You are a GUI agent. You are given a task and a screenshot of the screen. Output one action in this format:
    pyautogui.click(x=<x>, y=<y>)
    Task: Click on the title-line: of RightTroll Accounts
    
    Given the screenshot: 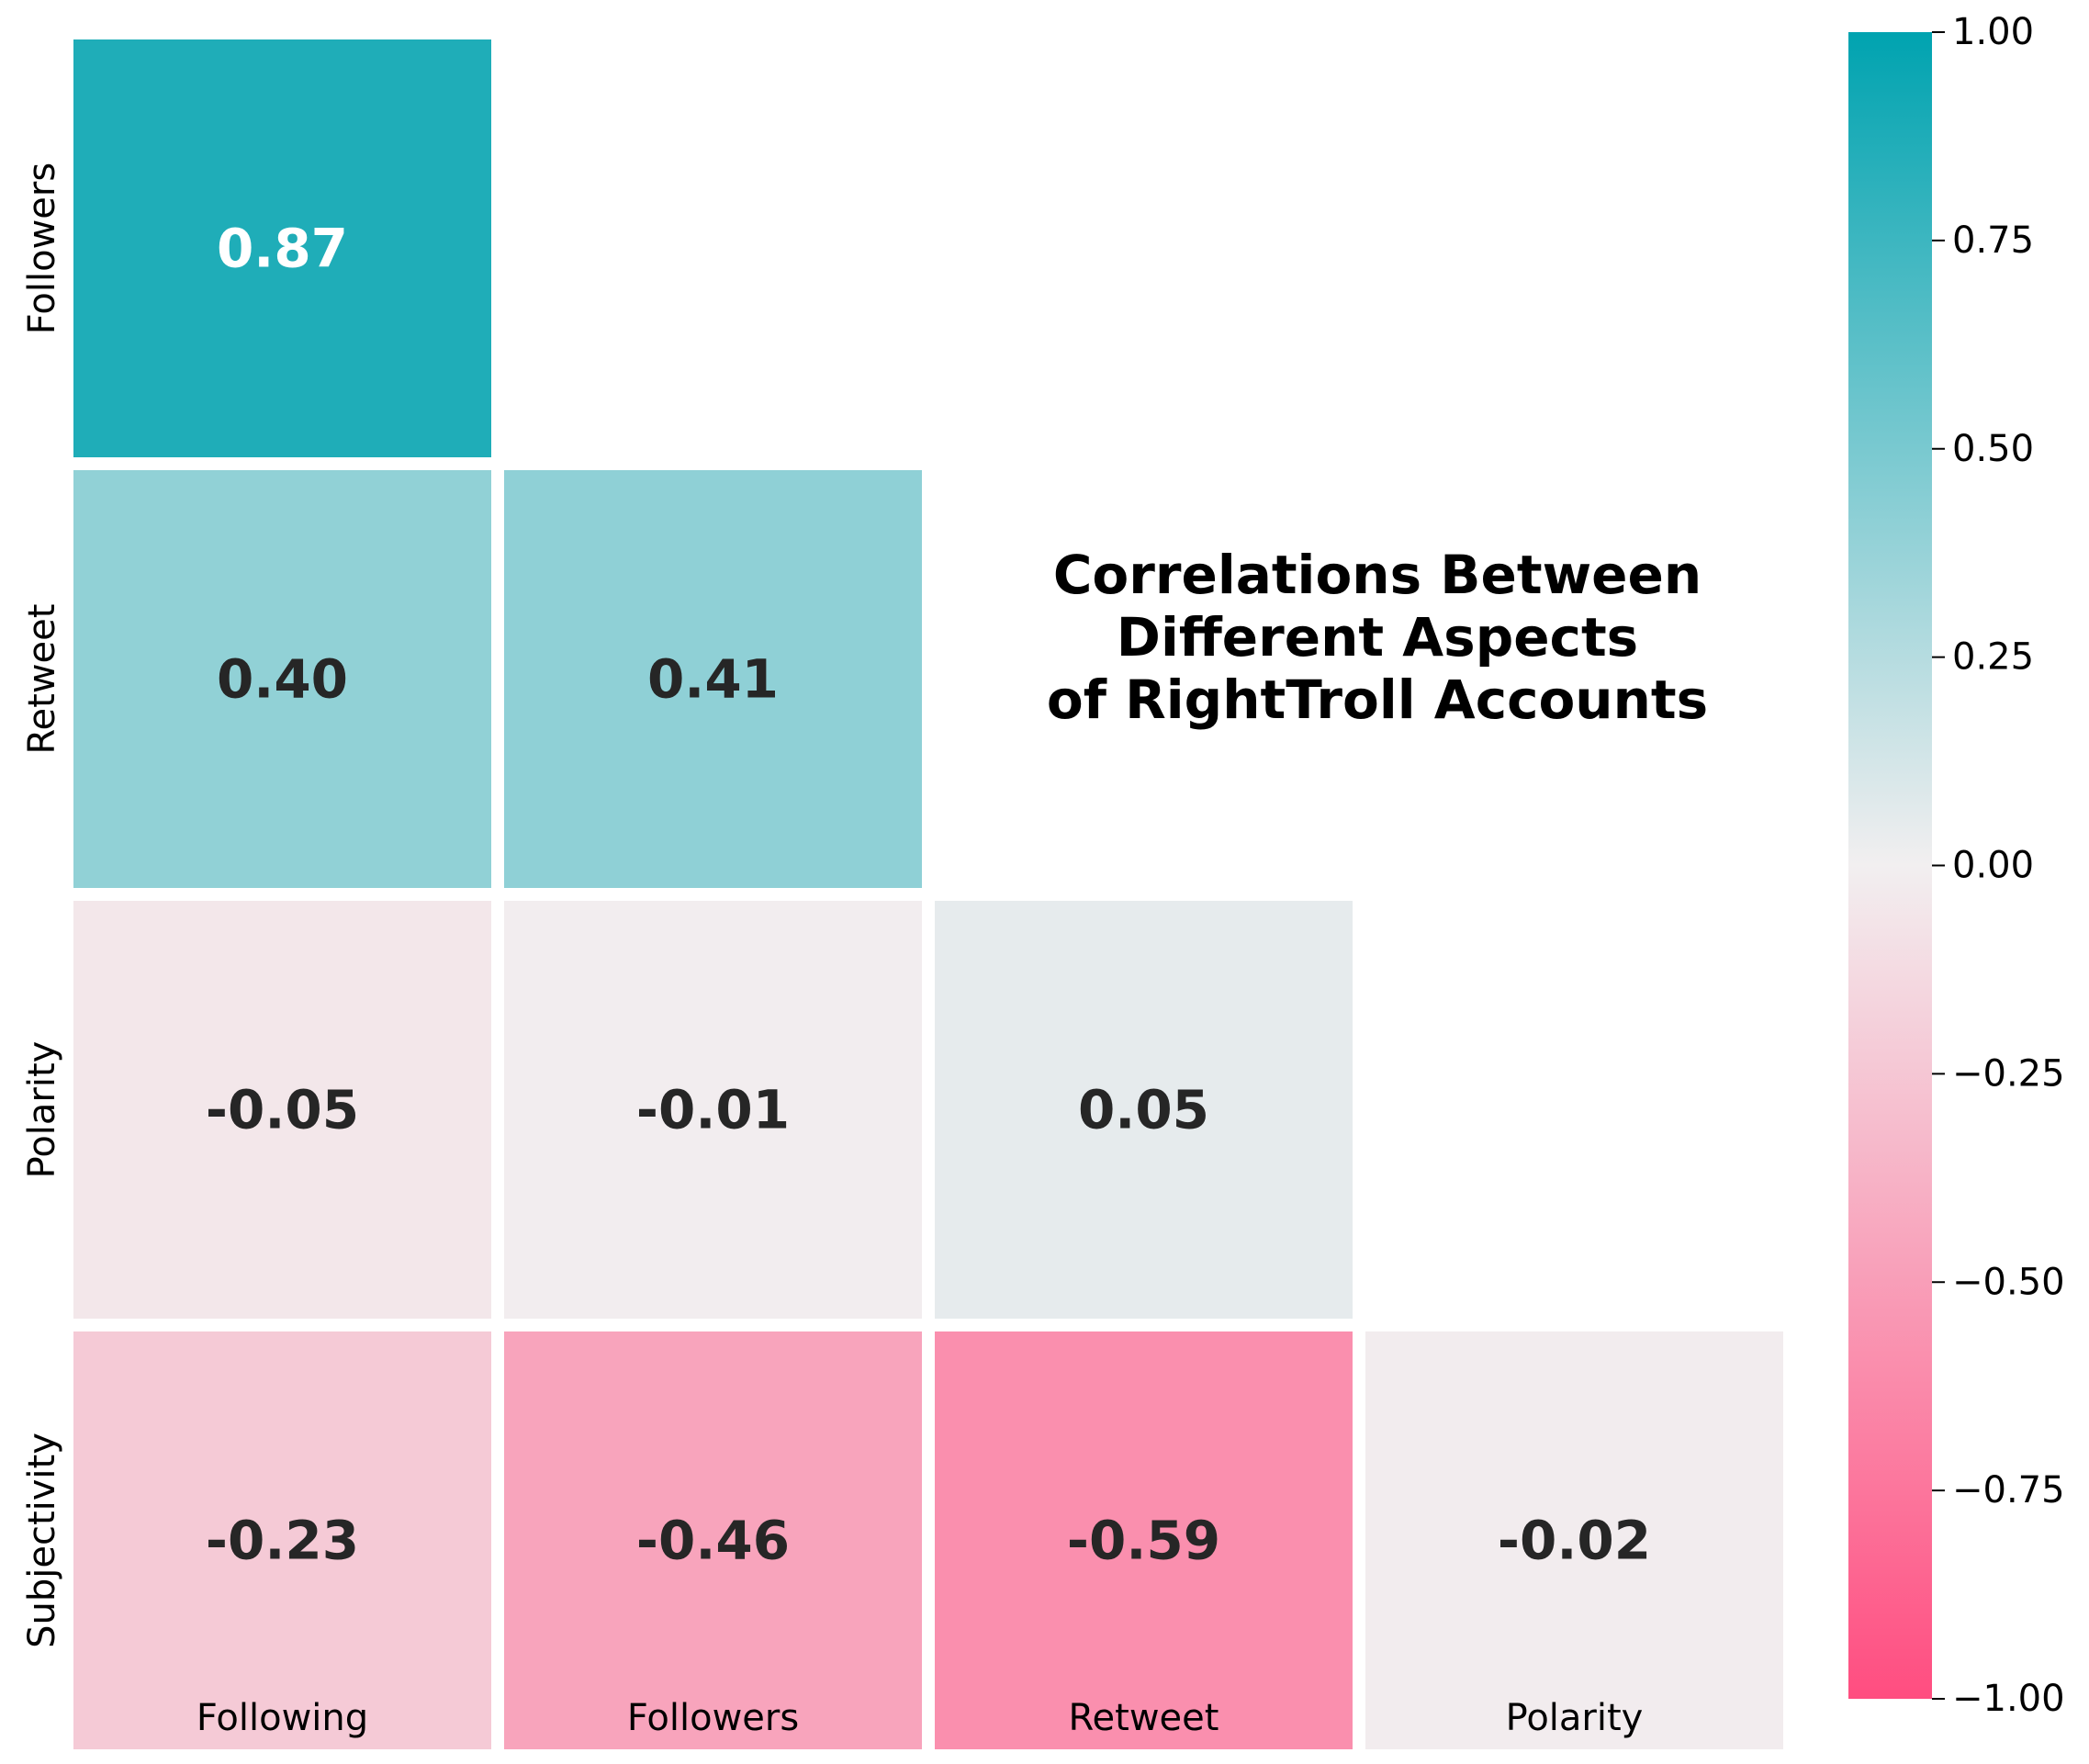 What is the action you would take?
    pyautogui.click(x=1377, y=700)
    